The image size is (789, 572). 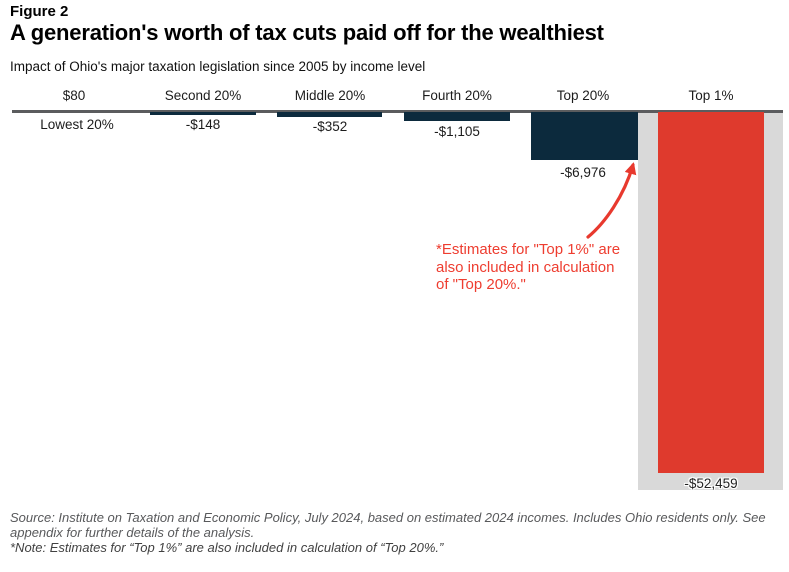 What do you see at coordinates (711, 483) in the screenshot?
I see `value-label-top-1: -$52,459` at bounding box center [711, 483].